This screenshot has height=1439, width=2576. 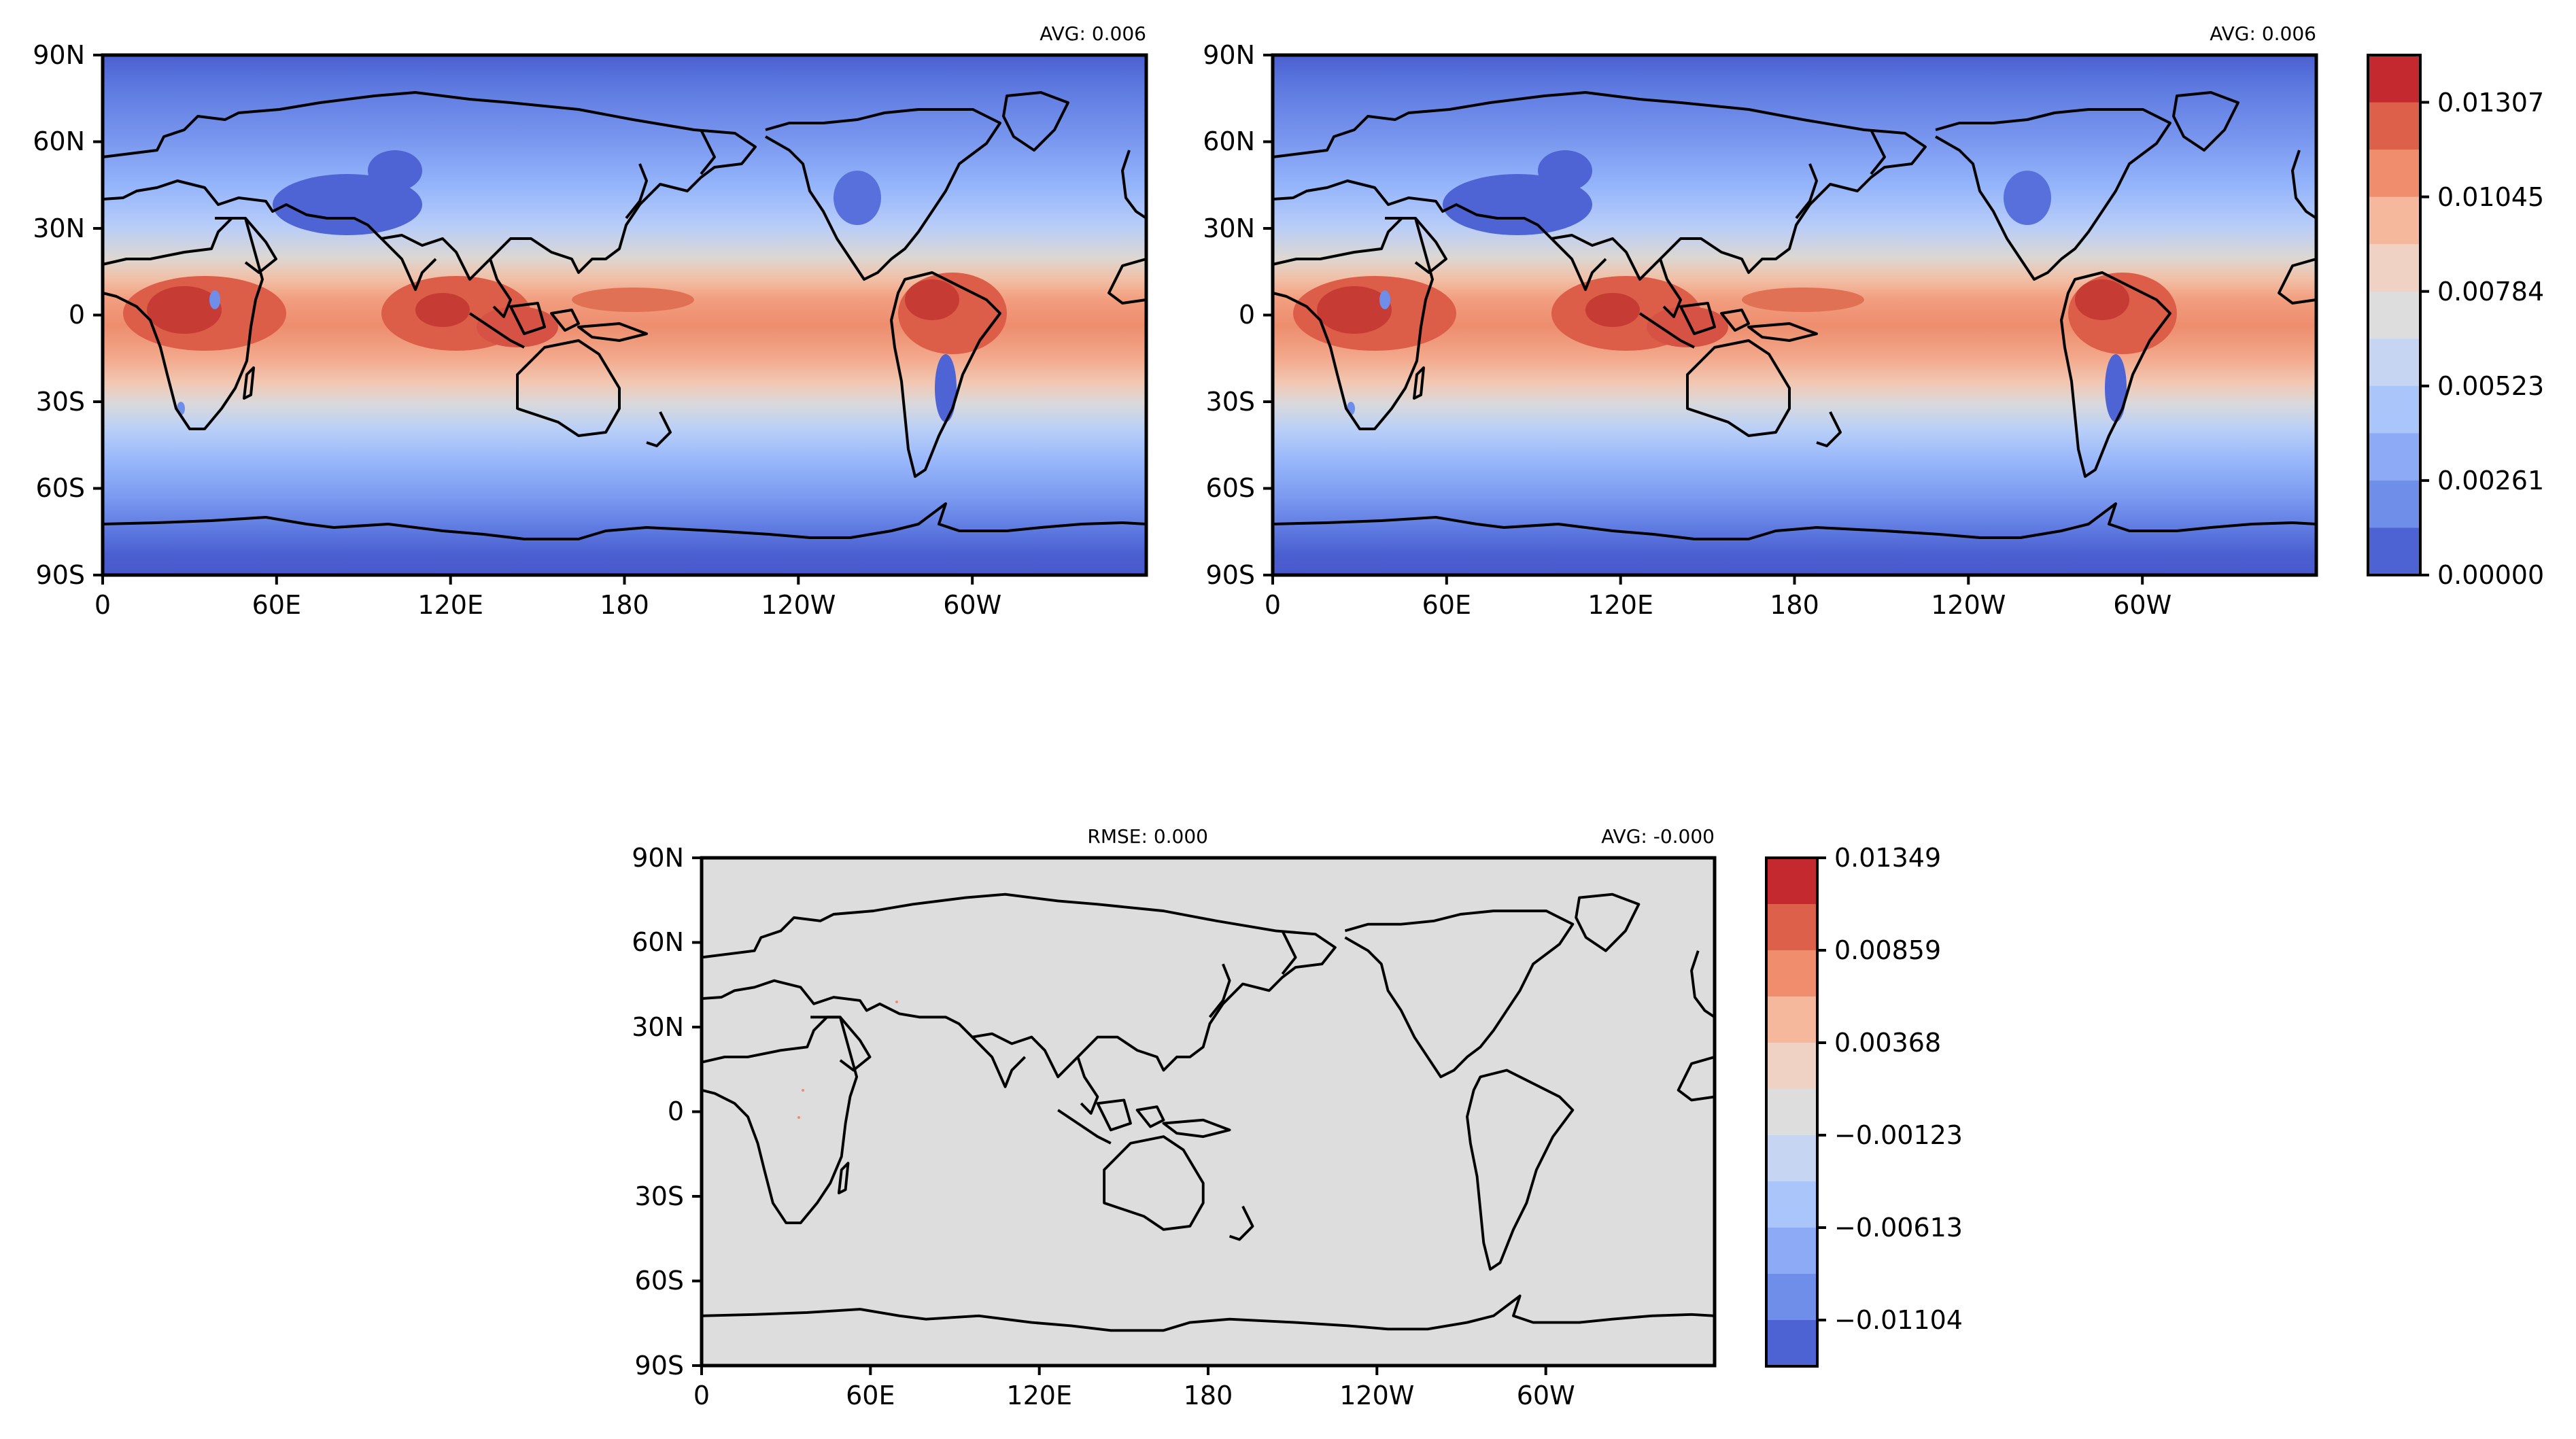 I want to click on colorbar-tick-label: 0.01349, so click(x=1887, y=858).